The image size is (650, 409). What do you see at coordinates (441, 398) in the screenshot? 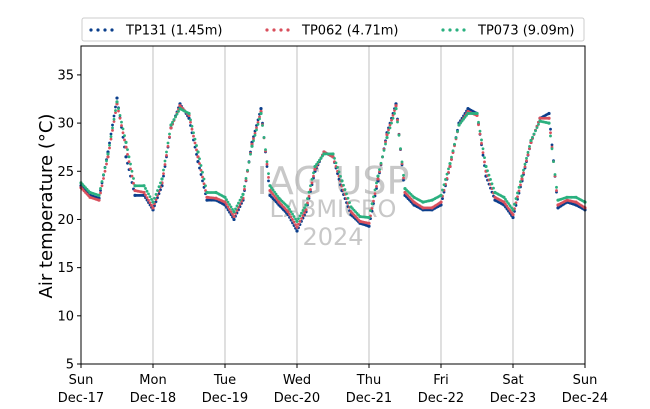
I see `x-tick-date: Dec-22` at bounding box center [441, 398].